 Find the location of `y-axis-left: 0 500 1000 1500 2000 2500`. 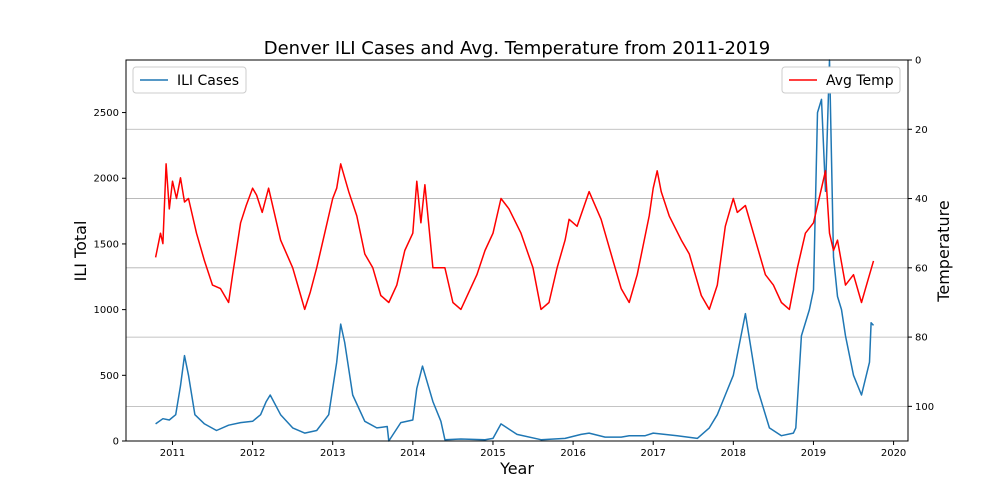

y-axis-left: 0 500 1000 1500 2000 2500 is located at coordinates (110, 278).